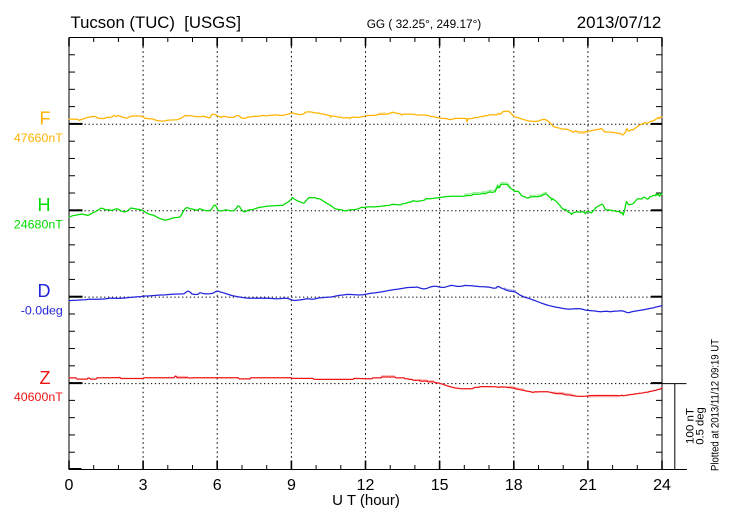 Image resolution: width=730 pixels, height=520 pixels. What do you see at coordinates (366, 485) in the screenshot?
I see `svg-text: 12` at bounding box center [366, 485].